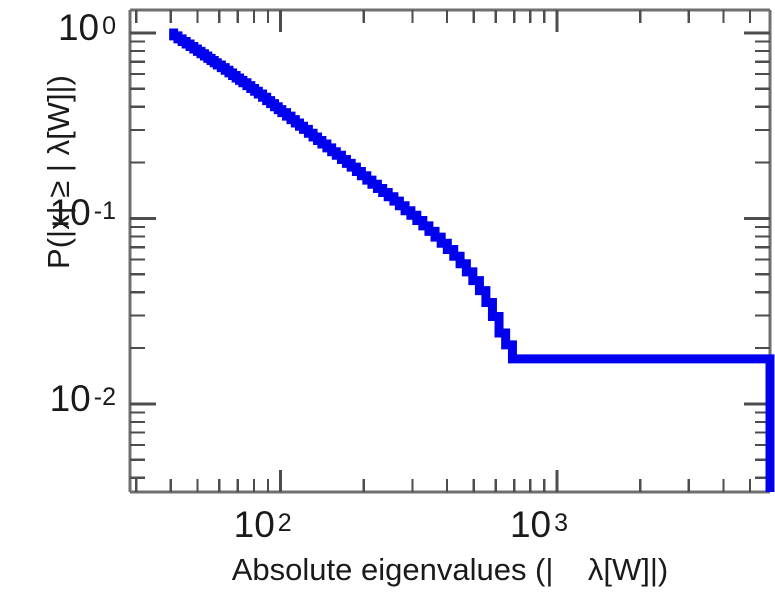  What do you see at coordinates (104, 211) in the screenshot?
I see `y-tick-exponent: -1` at bounding box center [104, 211].